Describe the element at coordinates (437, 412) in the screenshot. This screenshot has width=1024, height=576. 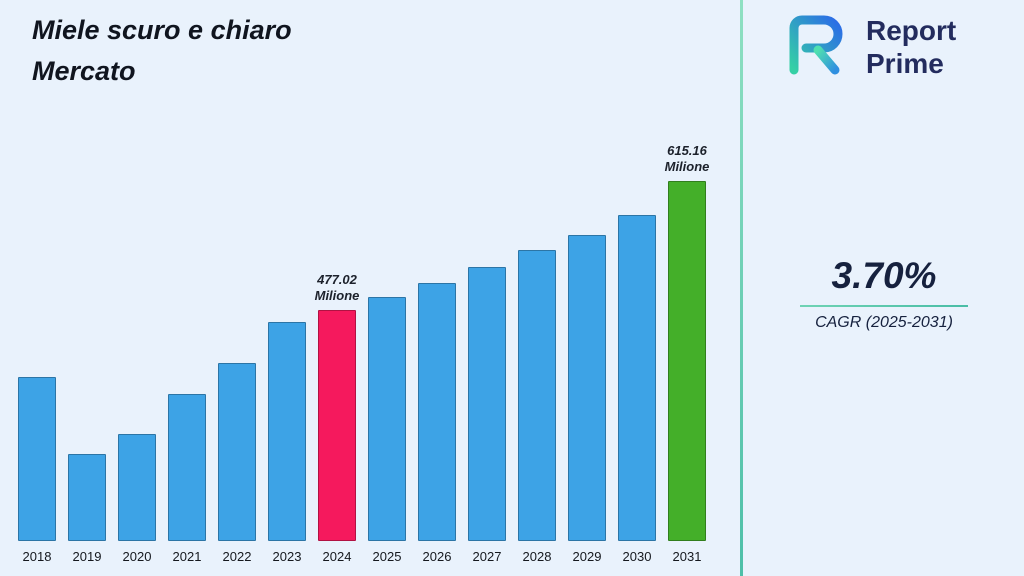
I see `bar-2026` at that location.